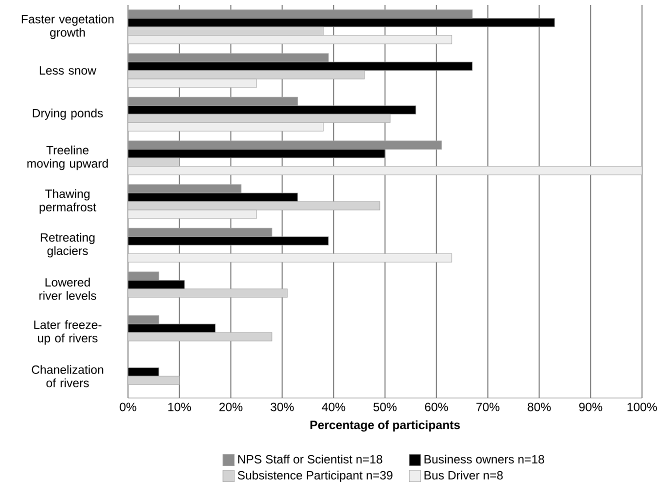 Image resolution: width=670 pixels, height=500 pixels. I want to click on x-axis-title: Percentage of participants, so click(385, 426).